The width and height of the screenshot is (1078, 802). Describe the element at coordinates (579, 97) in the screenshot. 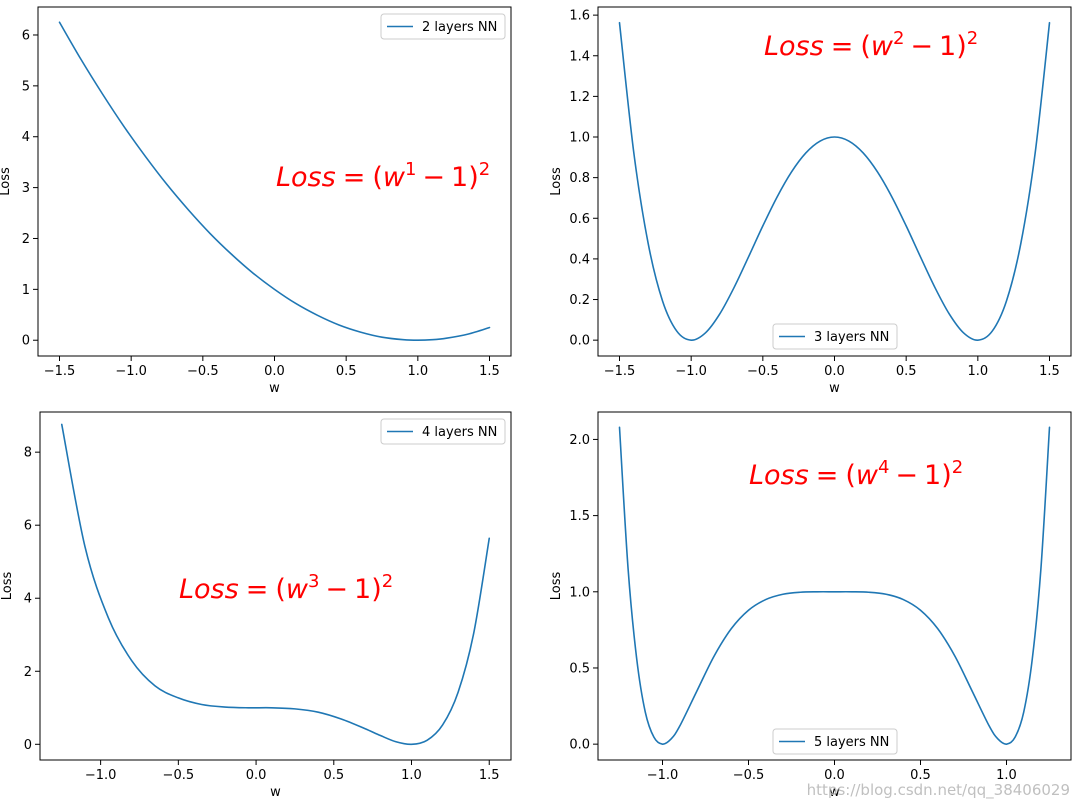

I see `y-tick-label: 1.2` at that location.